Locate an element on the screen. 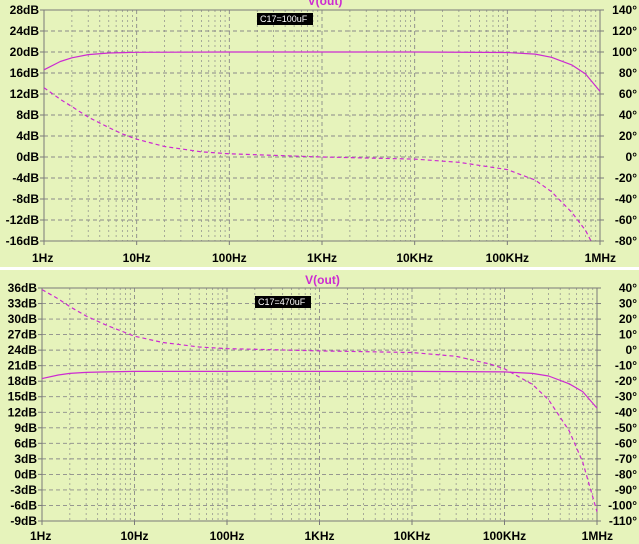  right-tick-label: -100° is located at coordinates (622, 505).